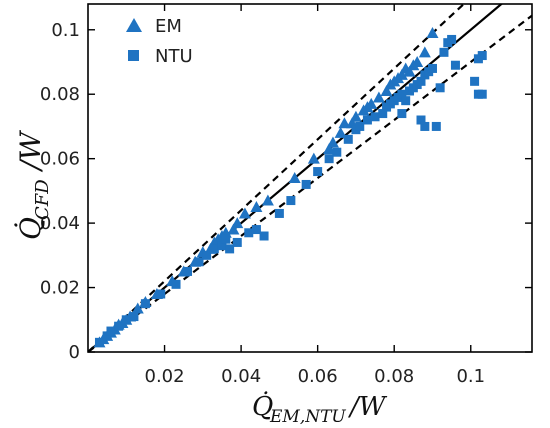 This screenshot has height=428, width=550. Describe the element at coordinates (394, 376) in the screenshot. I see `x-tick-label-3: 0.08` at that location.